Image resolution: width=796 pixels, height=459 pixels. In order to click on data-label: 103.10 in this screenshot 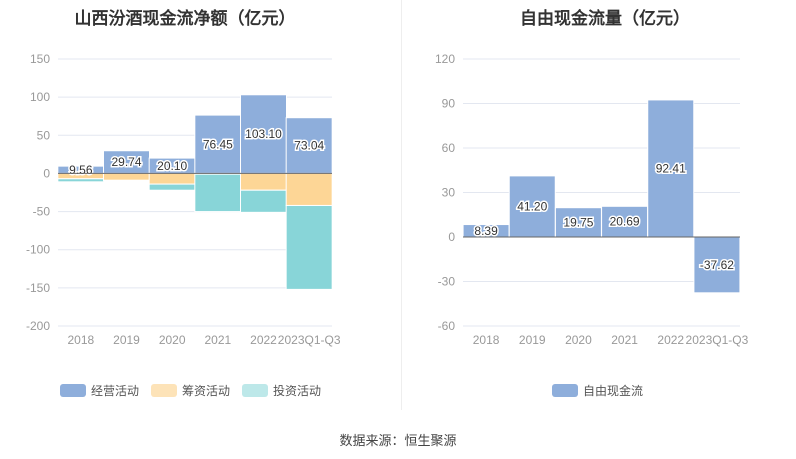, I will do `click(263, 134)`.